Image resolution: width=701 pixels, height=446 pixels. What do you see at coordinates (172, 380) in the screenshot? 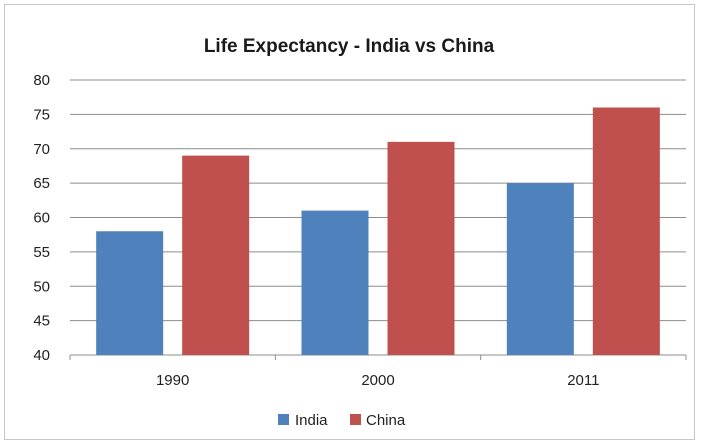
I see `x-tick-label: 1990` at bounding box center [172, 380].